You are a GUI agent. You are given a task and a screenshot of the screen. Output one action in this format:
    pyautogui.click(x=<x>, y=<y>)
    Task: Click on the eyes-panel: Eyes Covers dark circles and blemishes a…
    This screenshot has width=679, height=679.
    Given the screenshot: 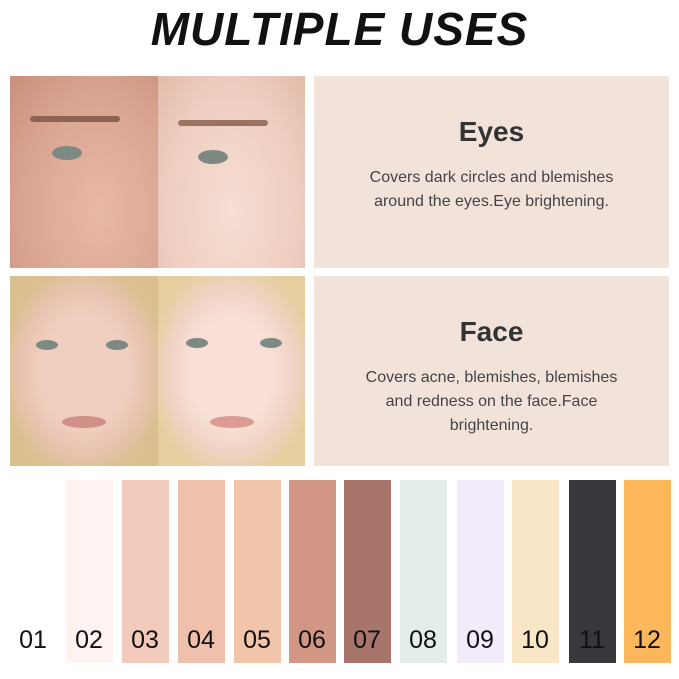 What is the action you would take?
    pyautogui.click(x=491, y=172)
    